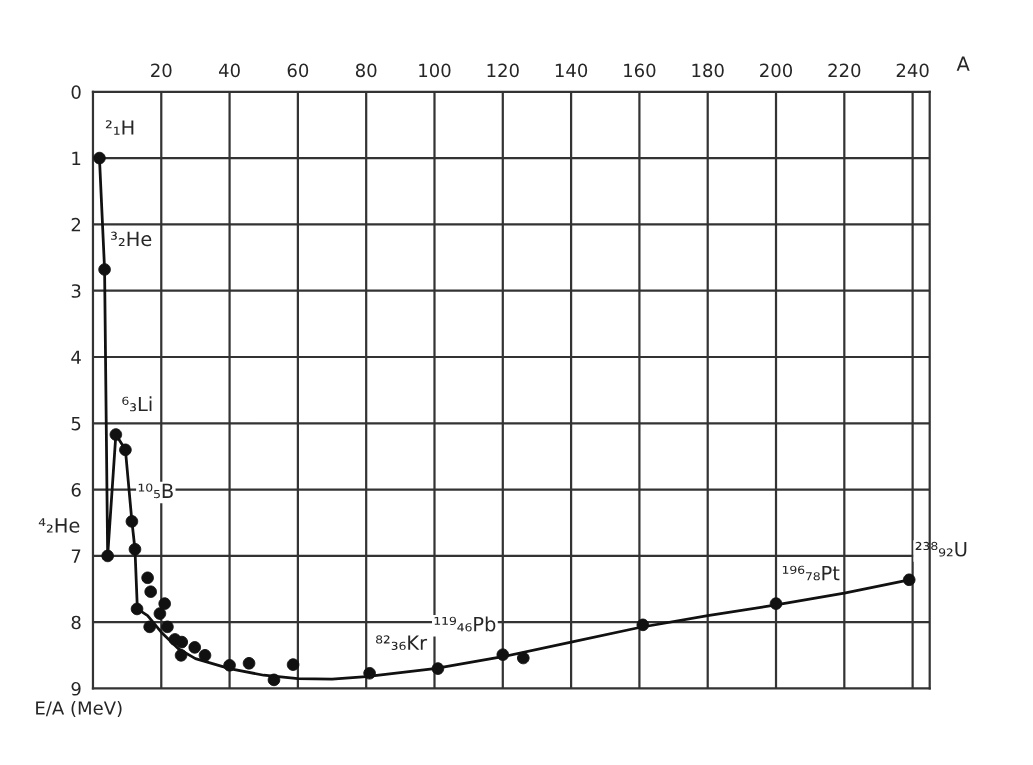  Describe the element at coordinates (76, 424) in the screenshot. I see `y-tick-label: 5` at that location.